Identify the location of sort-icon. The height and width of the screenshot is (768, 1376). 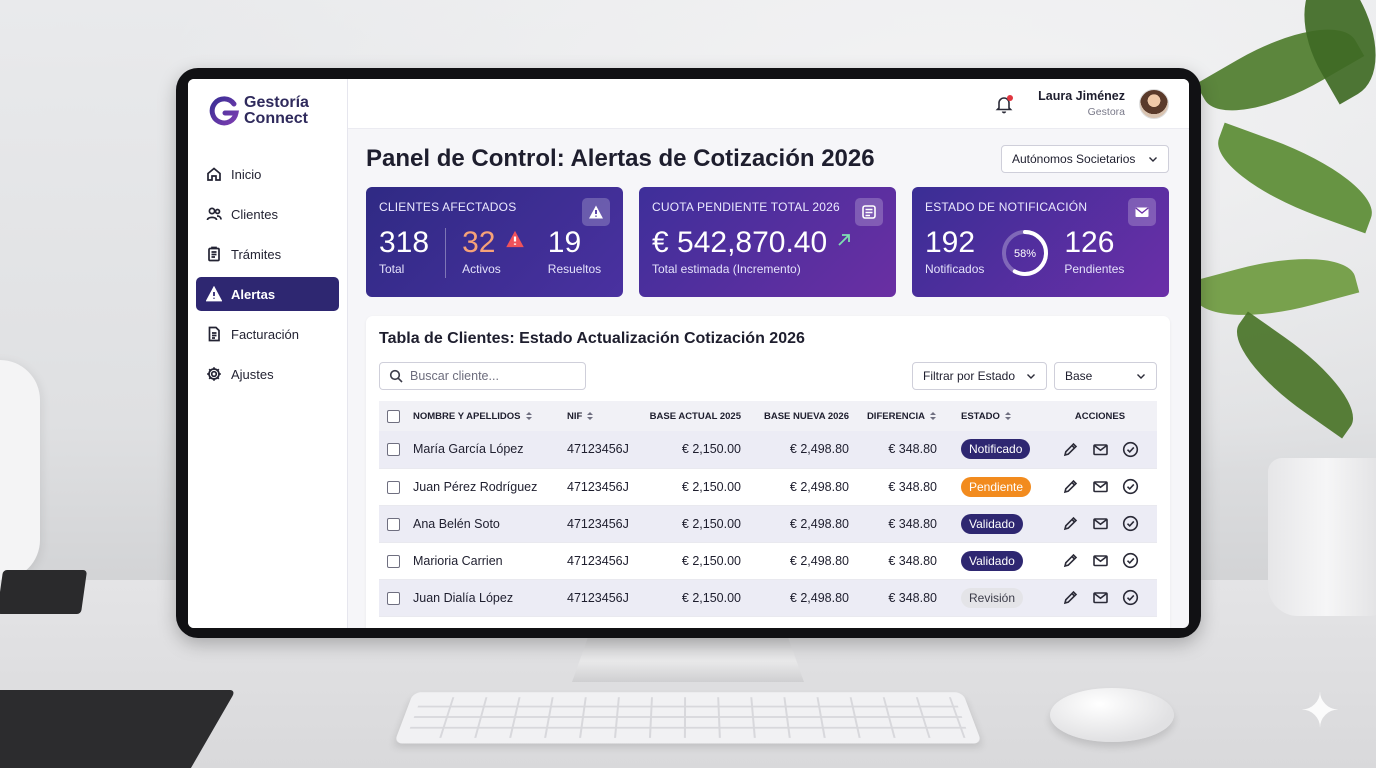
(933, 416).